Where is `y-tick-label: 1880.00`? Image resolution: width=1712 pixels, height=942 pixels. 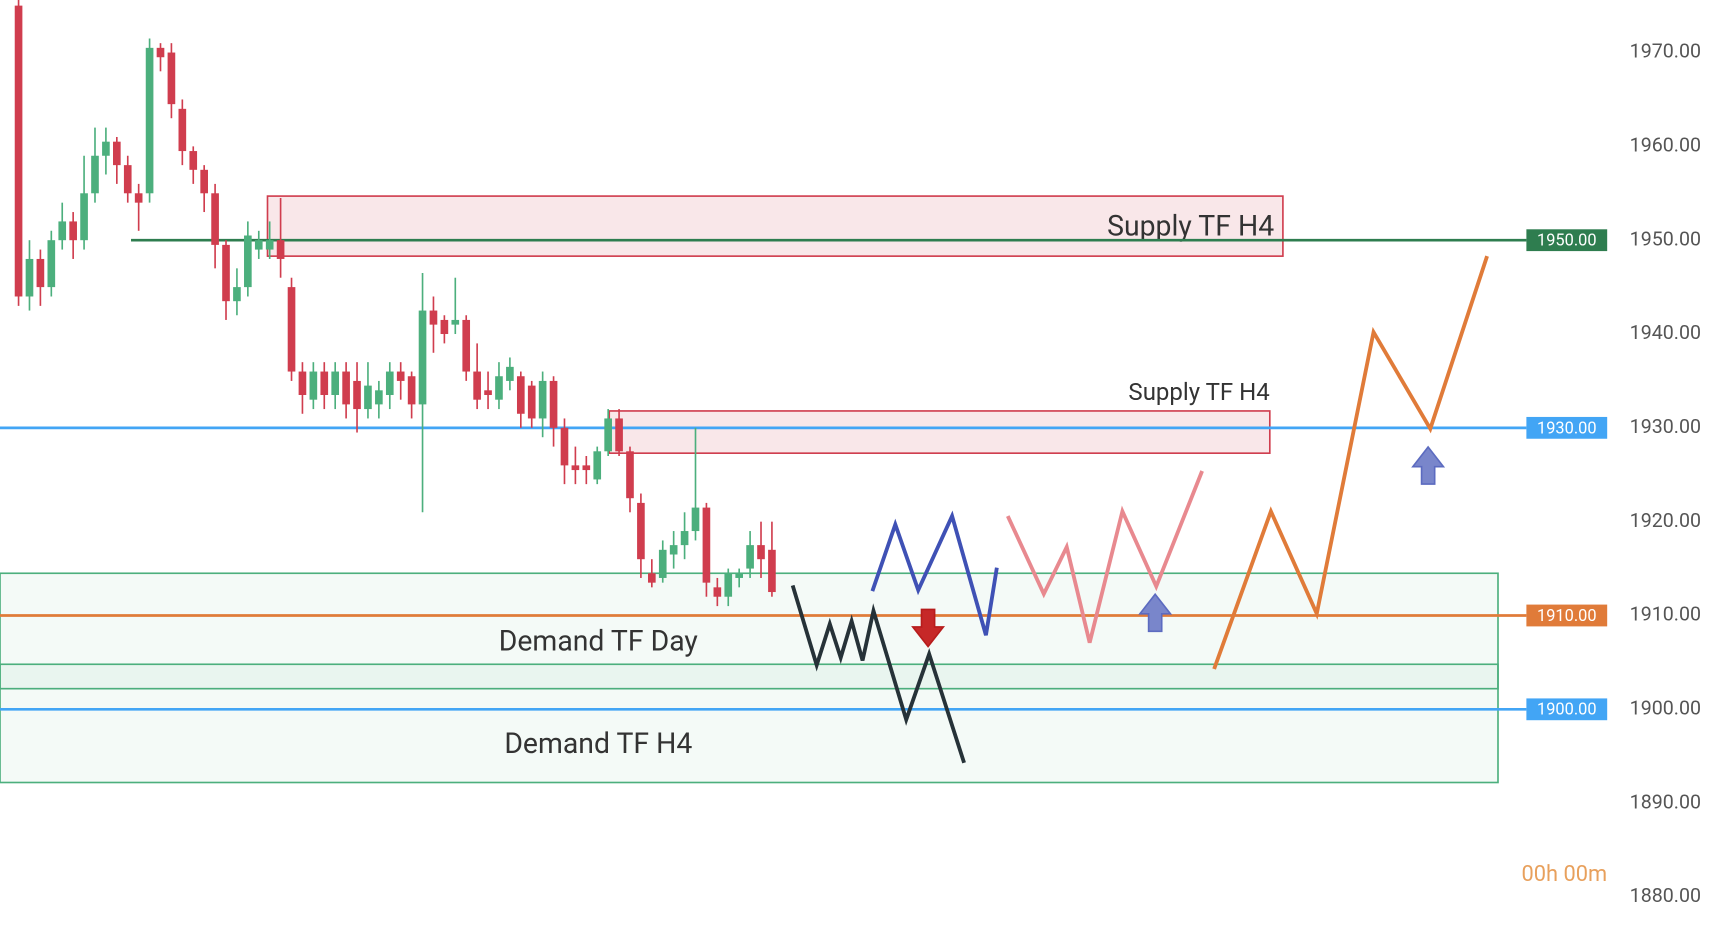 y-tick-label: 1880.00 is located at coordinates (1665, 895).